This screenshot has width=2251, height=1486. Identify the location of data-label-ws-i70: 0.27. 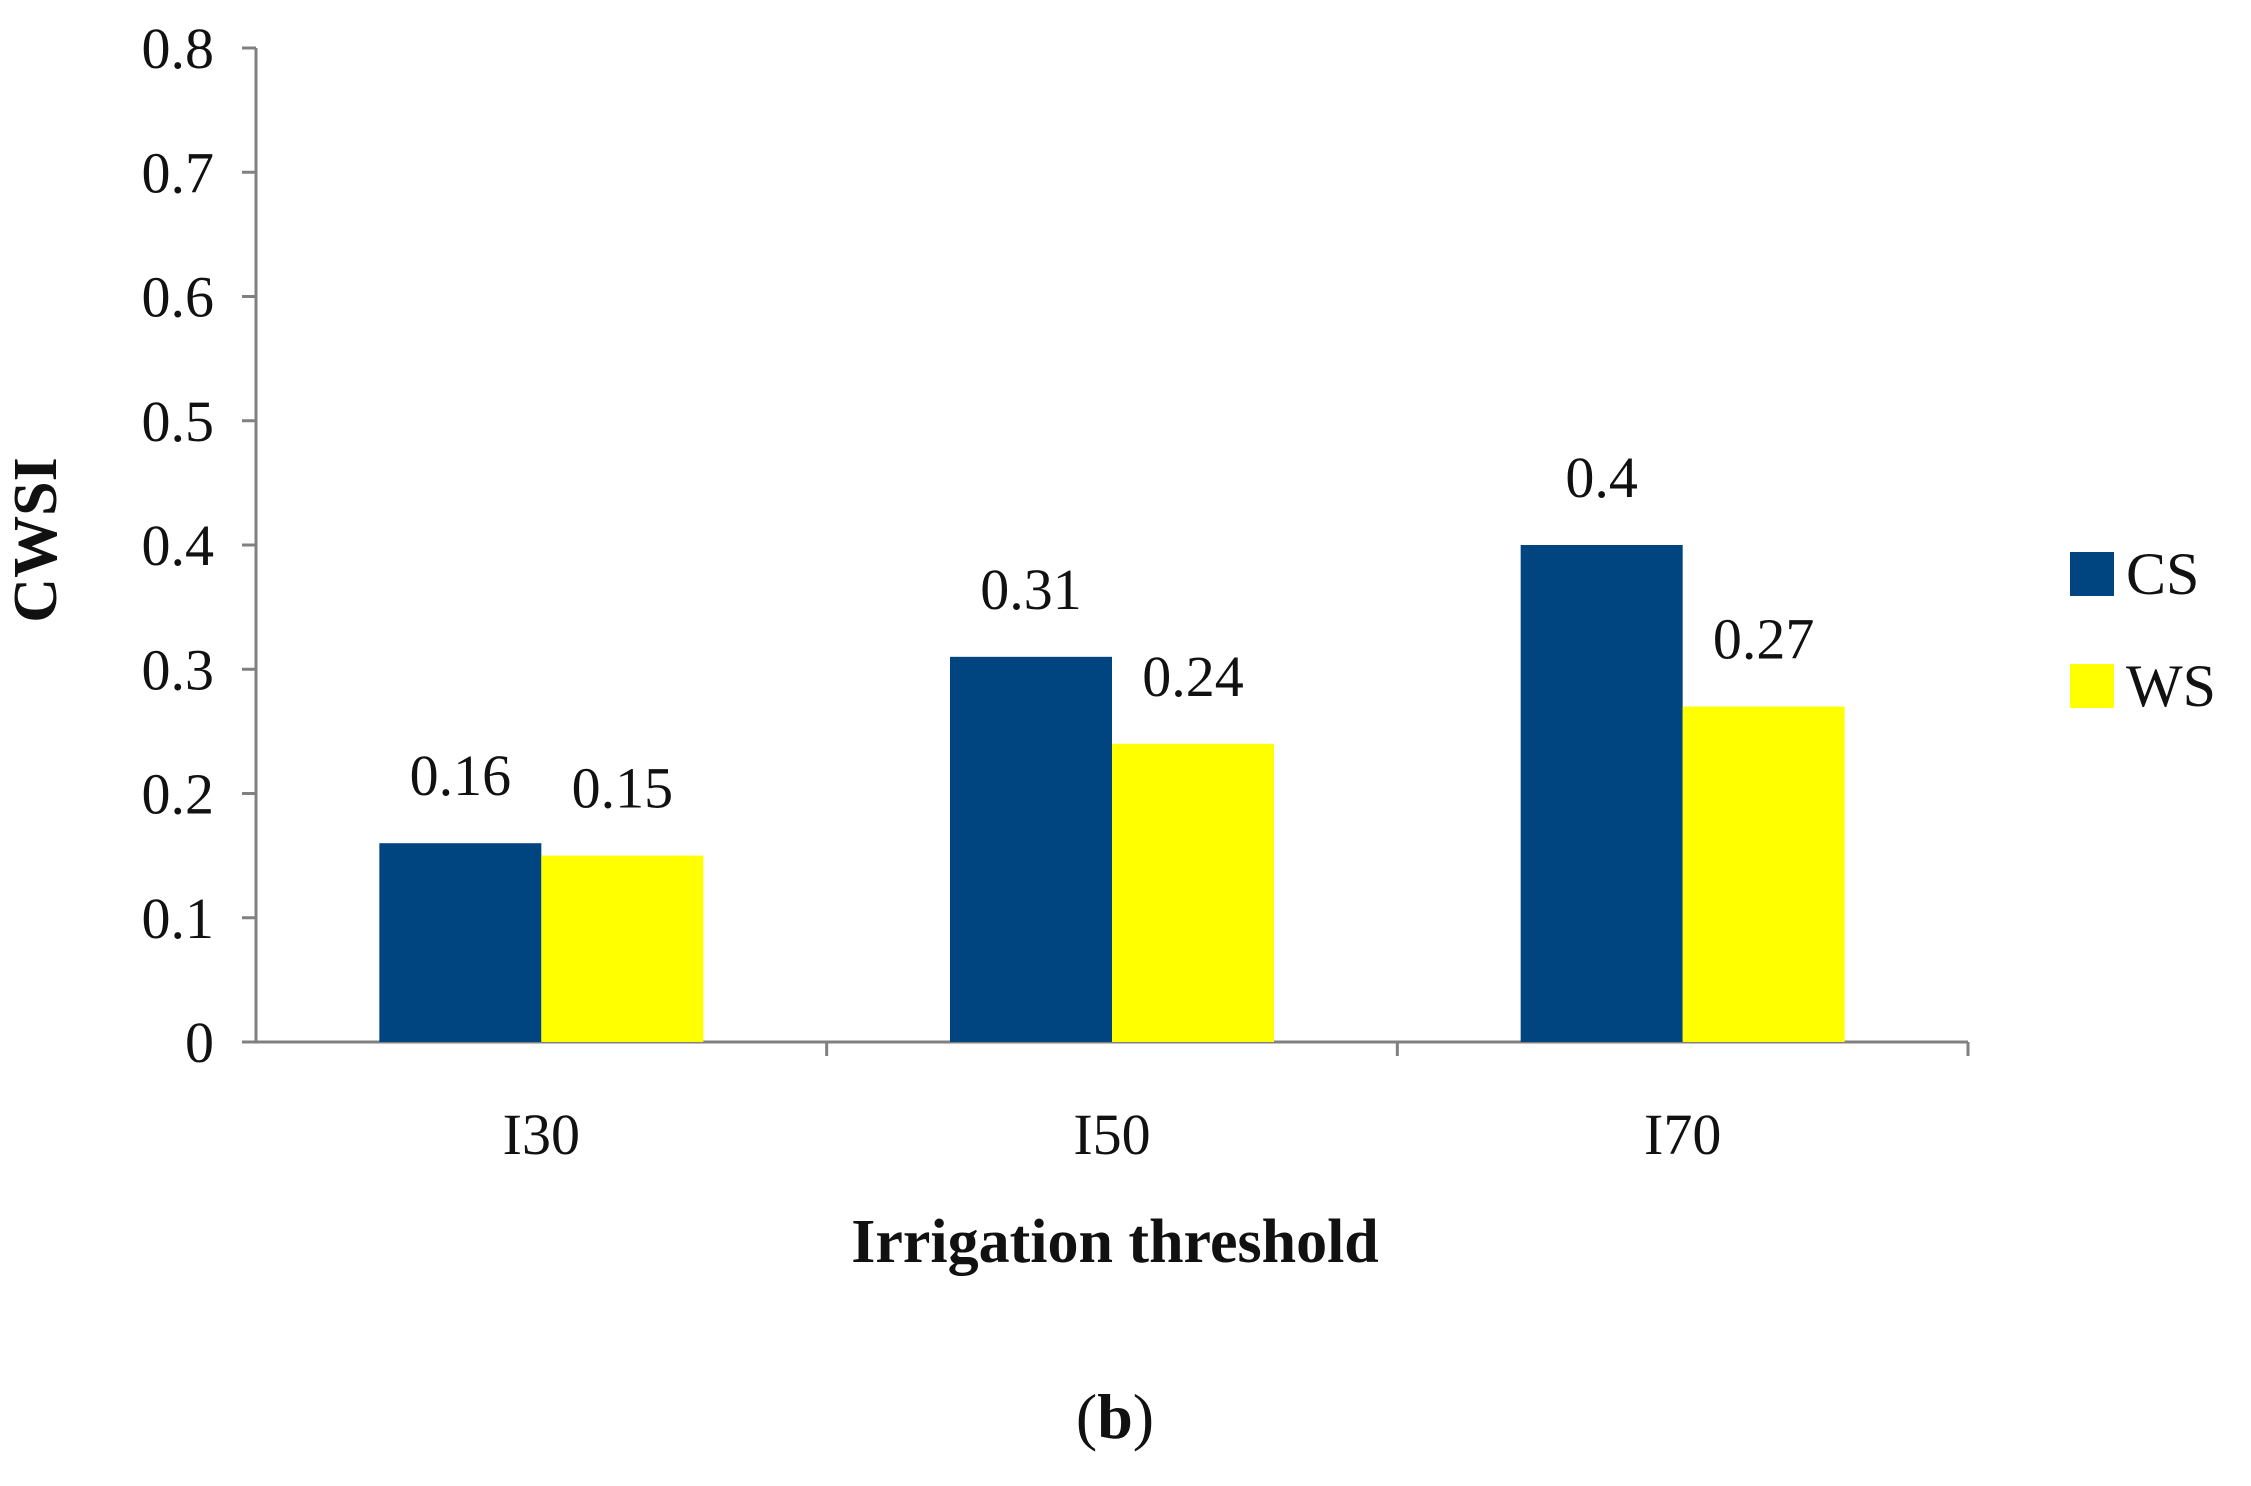
(1764, 639).